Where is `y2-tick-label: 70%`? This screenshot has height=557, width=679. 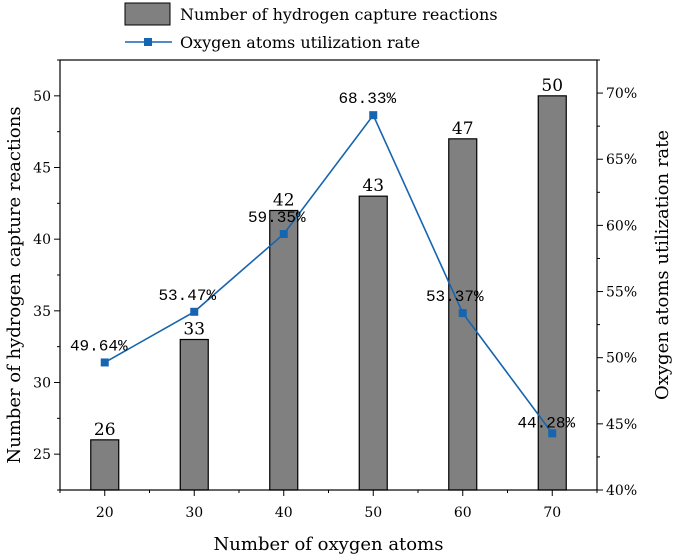 y2-tick-label: 70% is located at coordinates (621, 94).